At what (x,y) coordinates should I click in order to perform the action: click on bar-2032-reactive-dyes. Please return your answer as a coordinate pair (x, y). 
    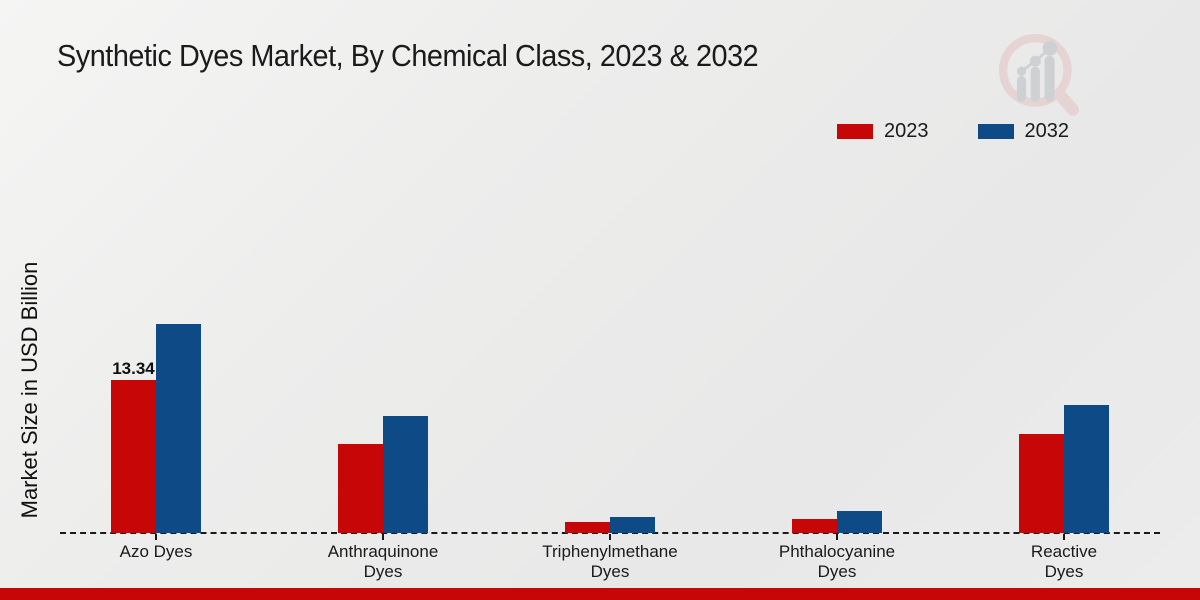
    Looking at the image, I should click on (1086, 469).